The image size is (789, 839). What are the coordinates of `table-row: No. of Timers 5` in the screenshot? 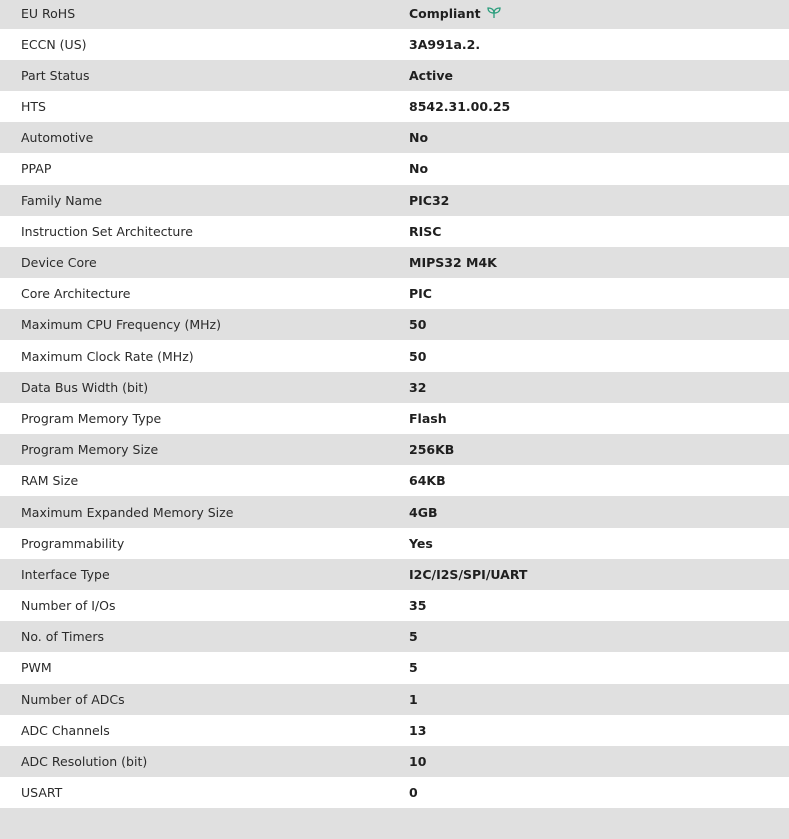 It's located at (394, 637).